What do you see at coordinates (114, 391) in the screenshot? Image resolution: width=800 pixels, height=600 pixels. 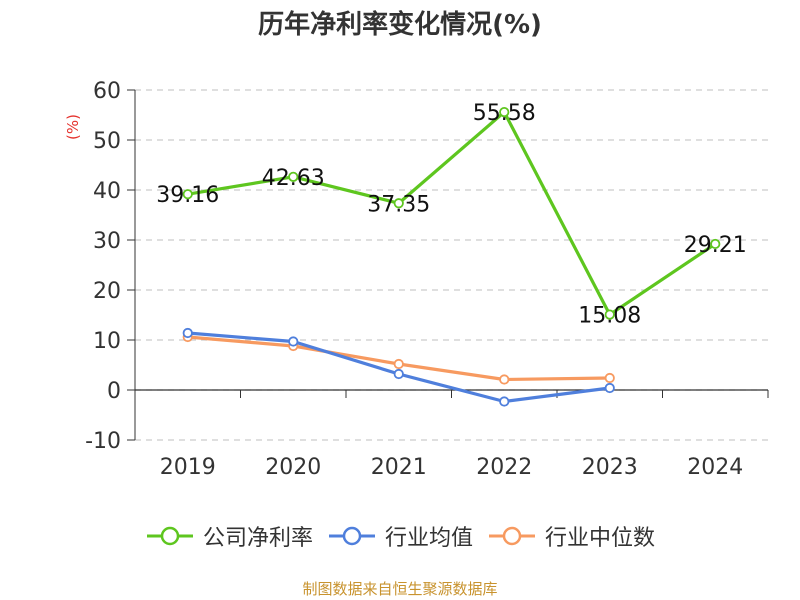 I see `y-tick-label: 0` at bounding box center [114, 391].